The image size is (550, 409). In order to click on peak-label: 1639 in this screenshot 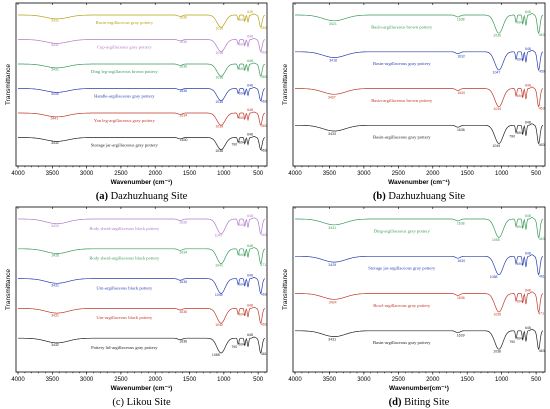, I will do `click(461, 335)`.